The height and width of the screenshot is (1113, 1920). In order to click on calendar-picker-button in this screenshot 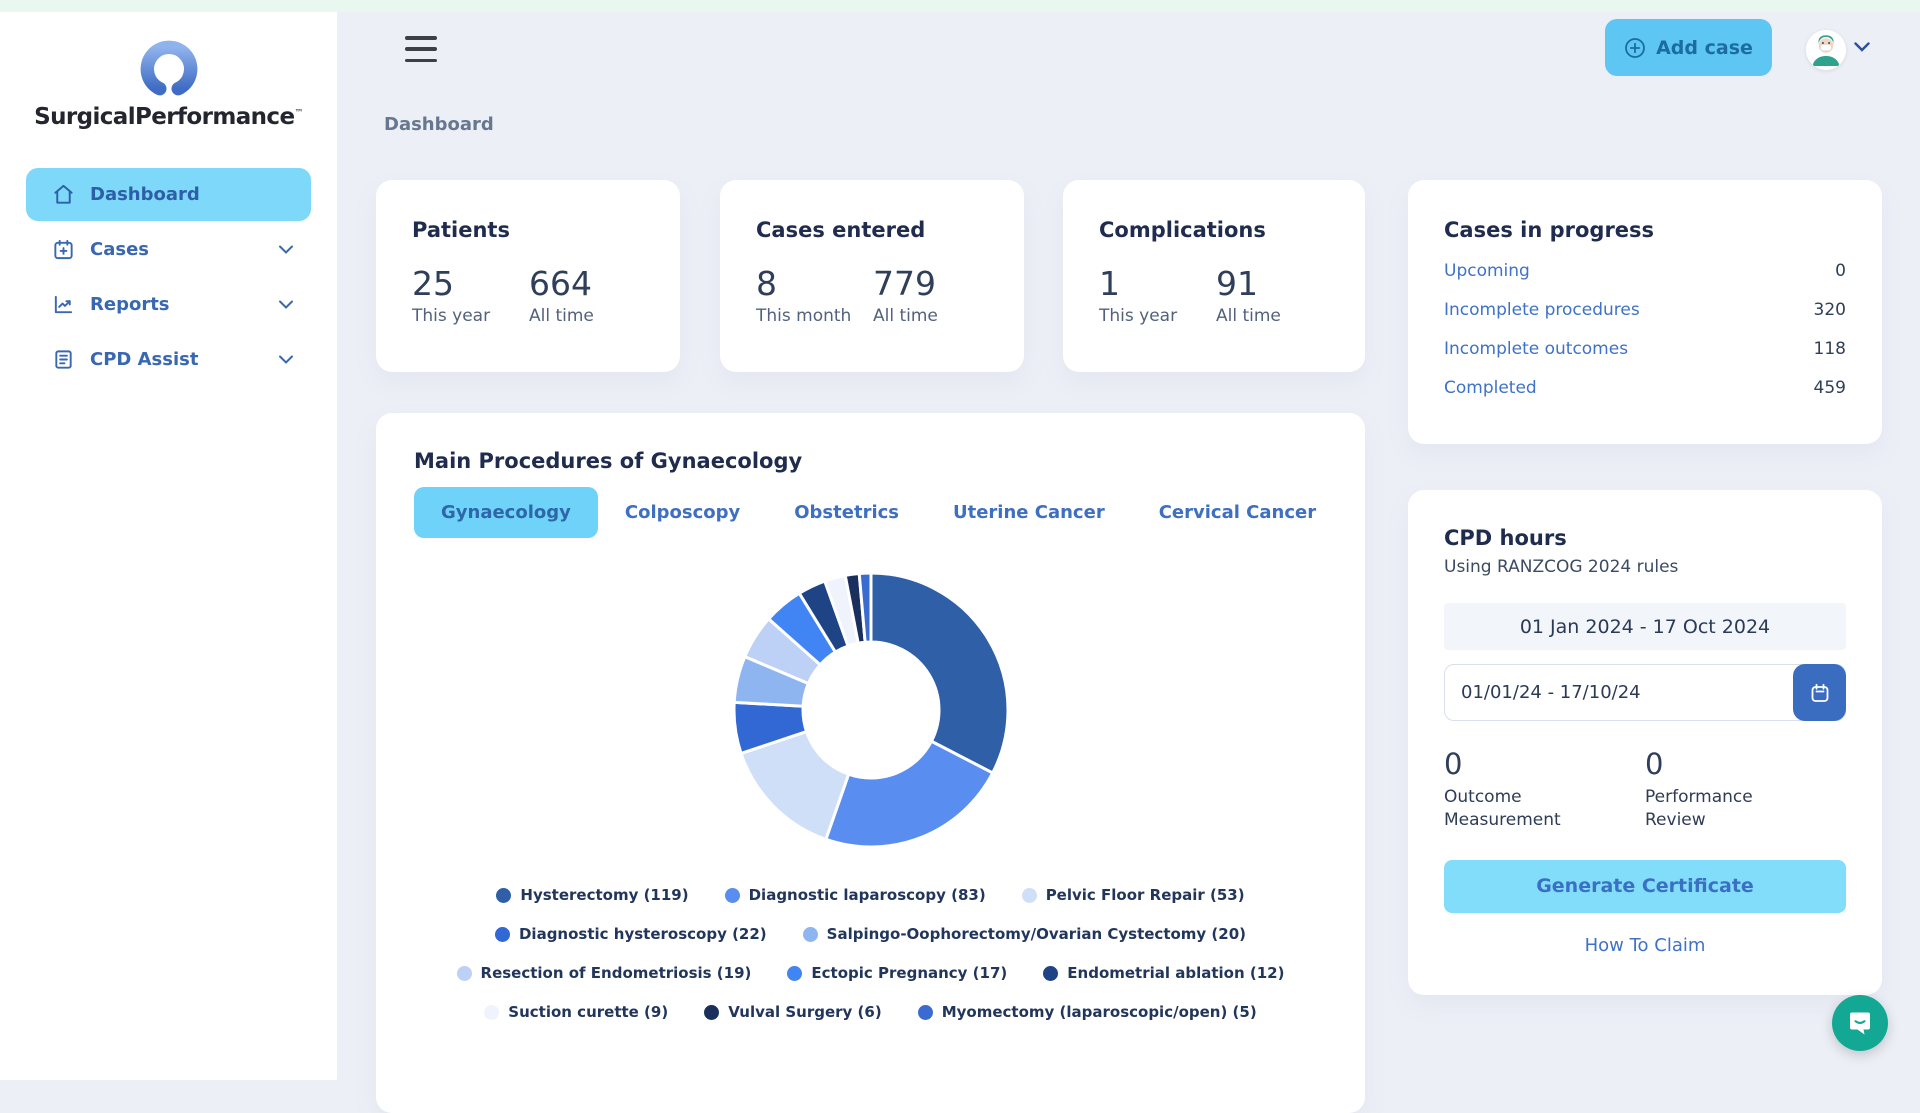, I will do `click(1819, 692)`.